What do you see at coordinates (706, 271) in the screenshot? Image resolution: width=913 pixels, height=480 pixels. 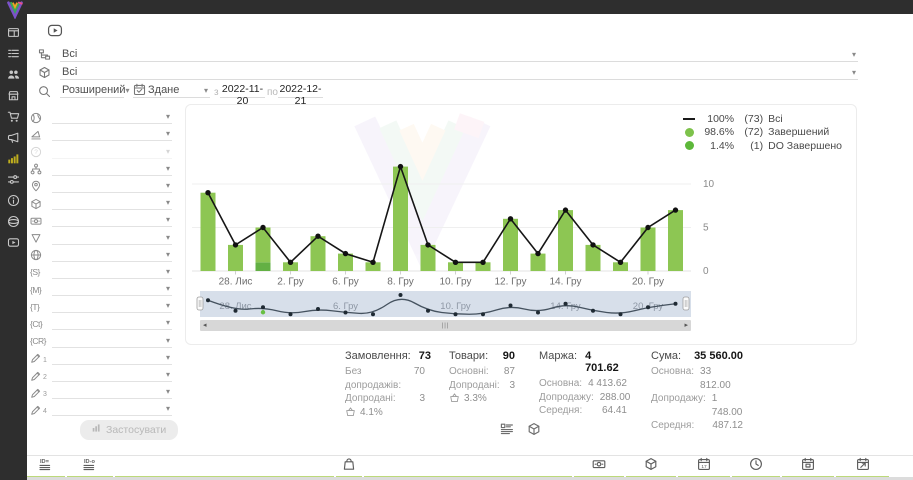 I see `svg-text: 0` at bounding box center [706, 271].